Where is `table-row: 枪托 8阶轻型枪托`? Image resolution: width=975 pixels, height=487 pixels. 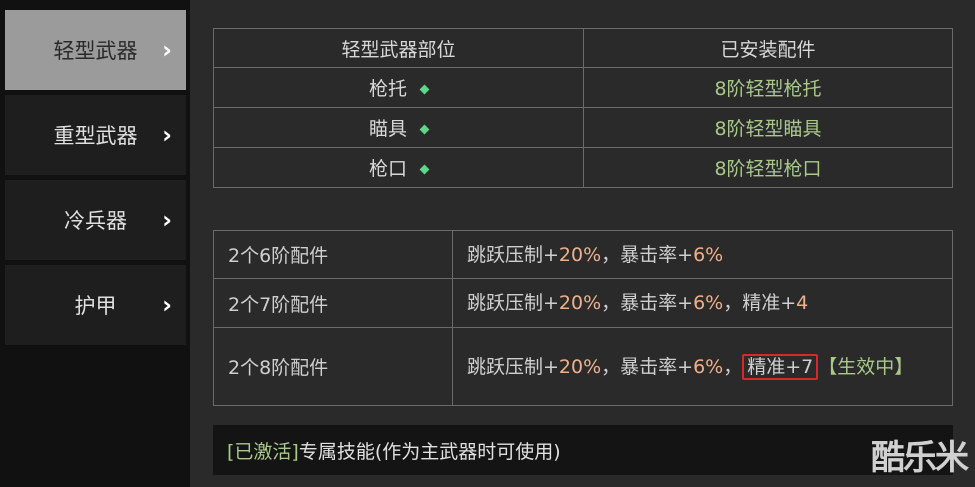 table-row: 枪托 8阶轻型枪托 is located at coordinates (583, 87).